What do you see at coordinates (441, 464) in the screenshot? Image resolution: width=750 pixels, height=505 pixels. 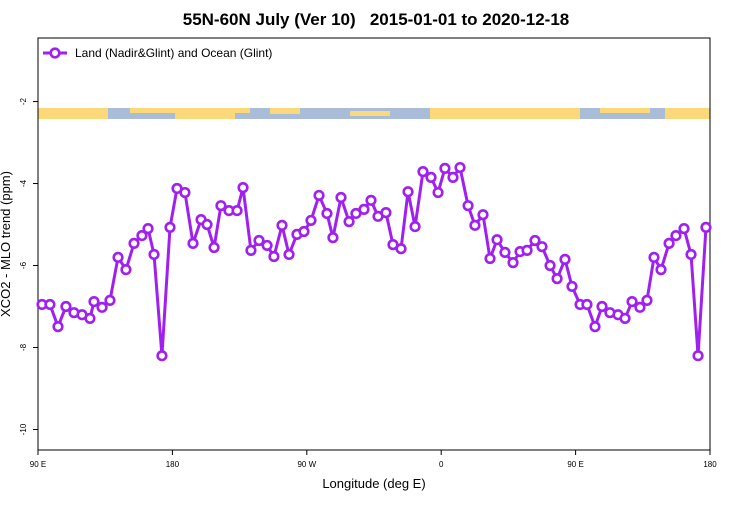 I see `x-tick-label: 0` at bounding box center [441, 464].